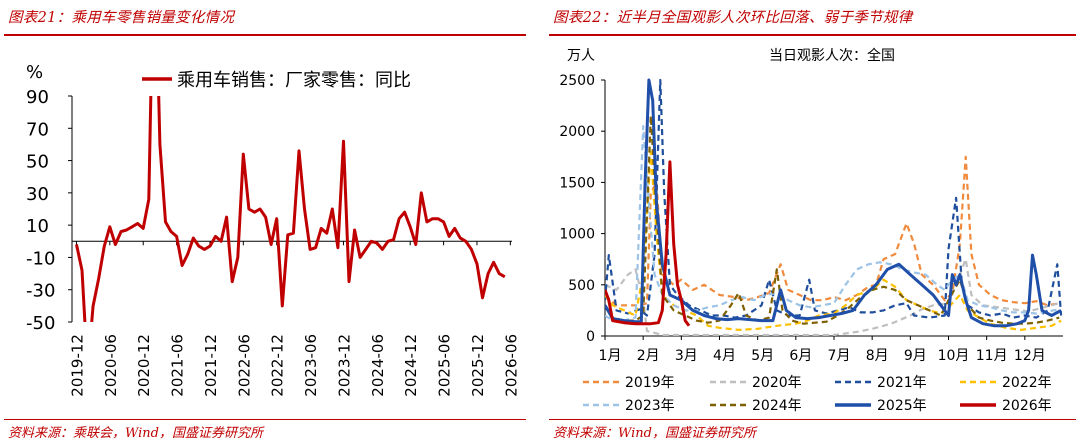  Describe the element at coordinates (344, 365) in the screenshot. I see `left-x-tick-label: 2023-12` at that location.